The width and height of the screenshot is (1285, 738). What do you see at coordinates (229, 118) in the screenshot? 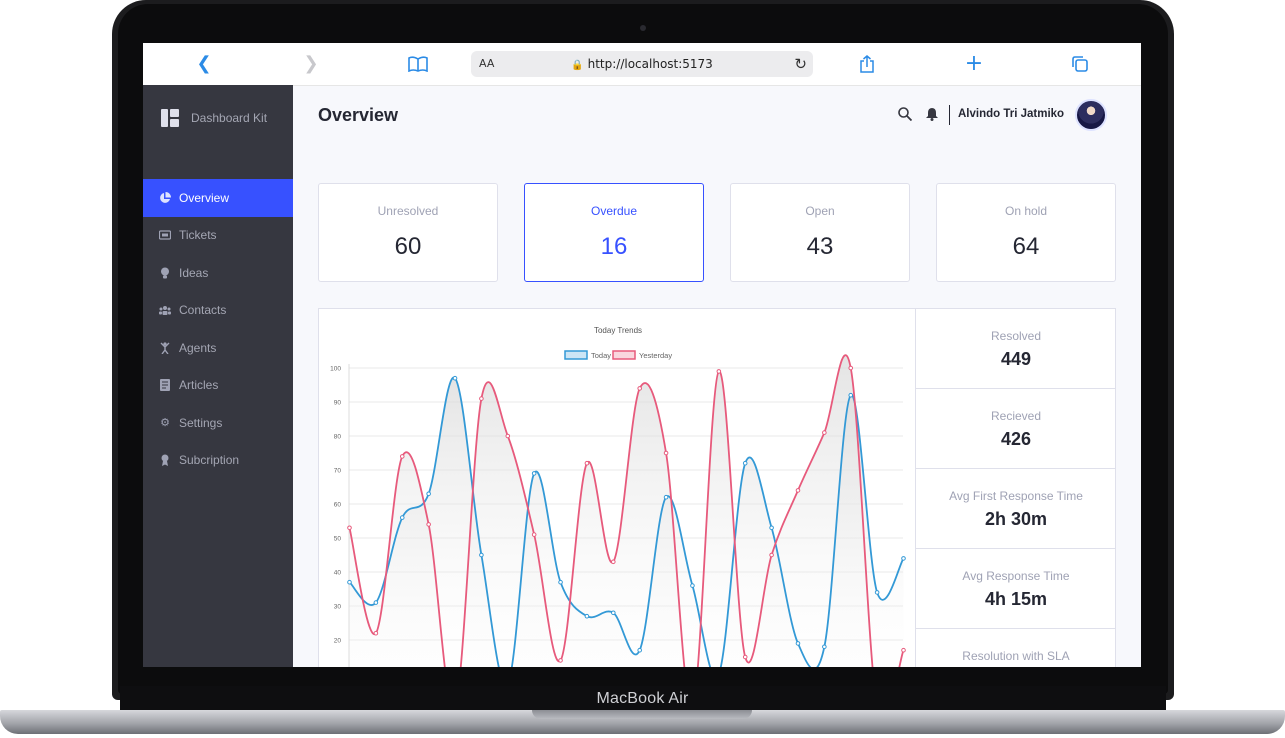
I see `brand-name: Dashboard Kit` at bounding box center [229, 118].